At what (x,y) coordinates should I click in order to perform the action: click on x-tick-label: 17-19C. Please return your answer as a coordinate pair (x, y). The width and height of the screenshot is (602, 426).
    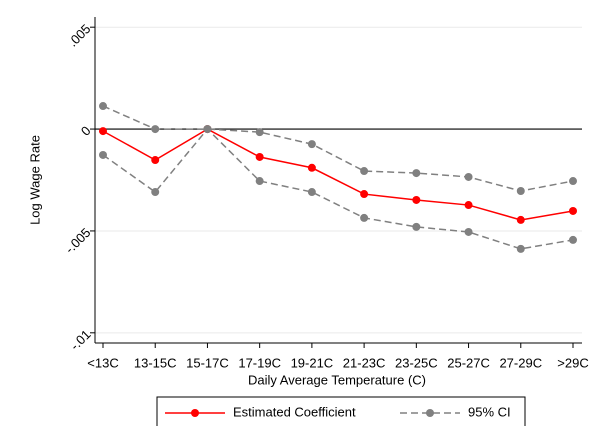
    Looking at the image, I should click on (259, 362).